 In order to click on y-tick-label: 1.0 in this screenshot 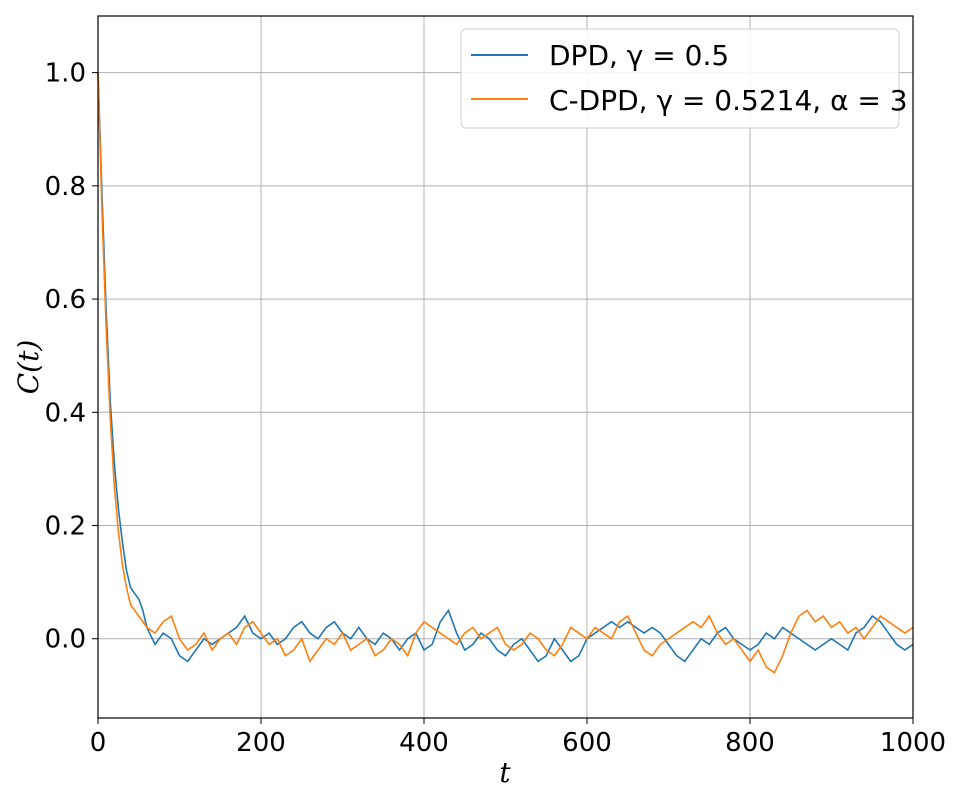, I will do `click(65, 74)`.